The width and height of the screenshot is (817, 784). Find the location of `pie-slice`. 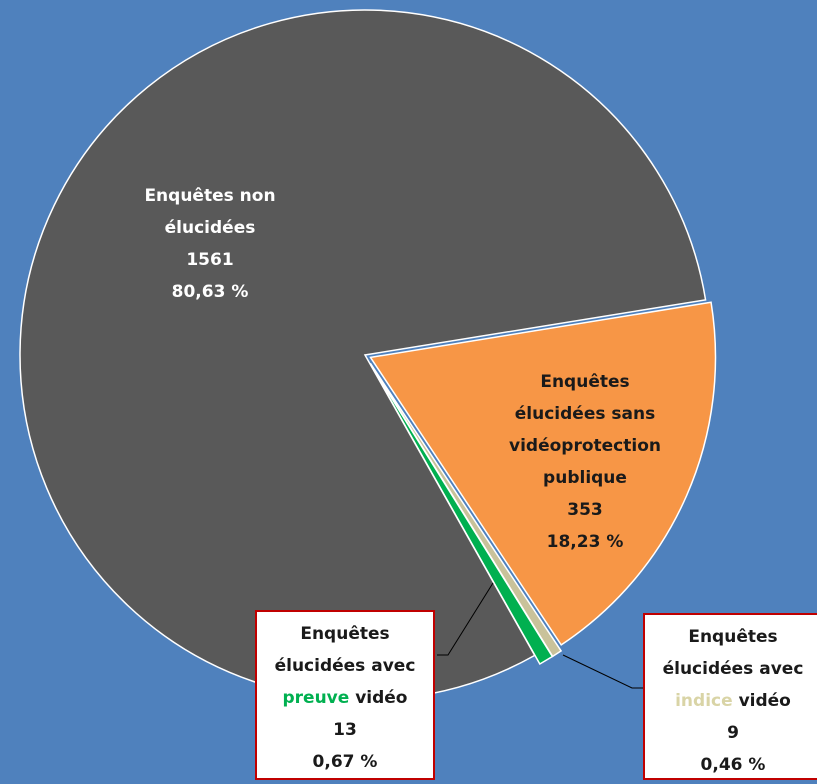

pie-slice is located at coordinates (461, 514).